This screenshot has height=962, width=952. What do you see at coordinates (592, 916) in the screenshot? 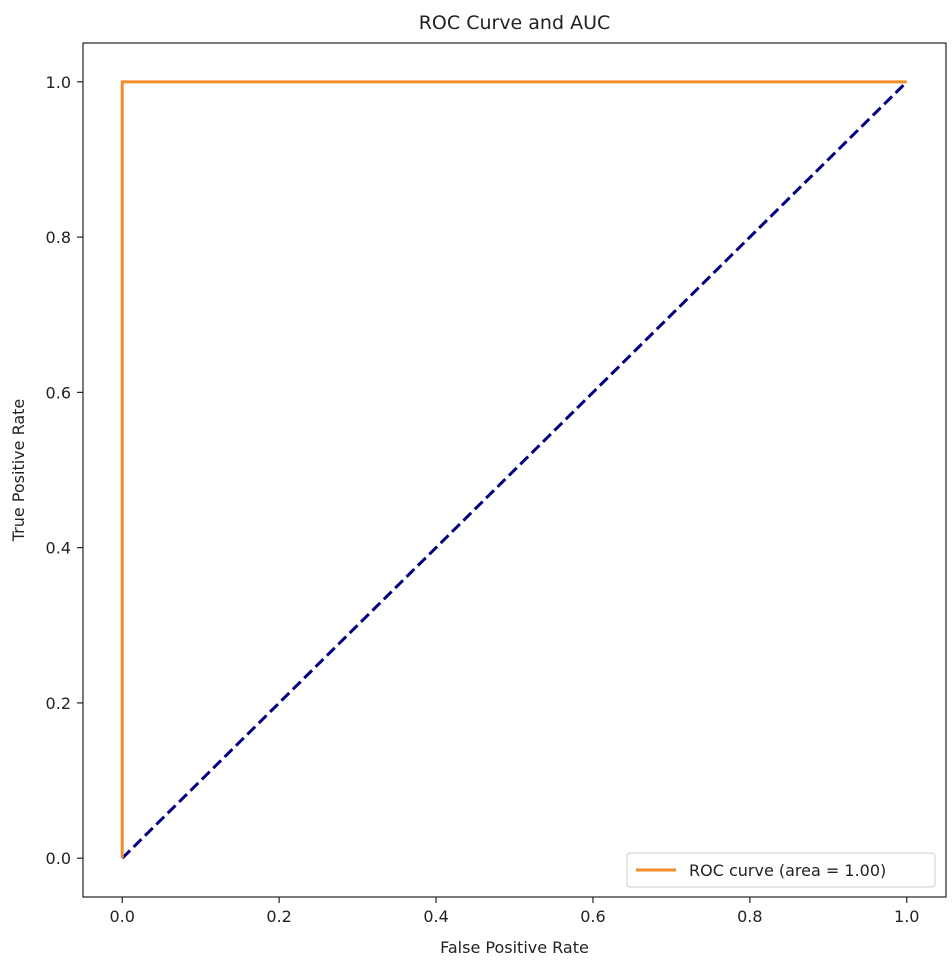
I see `x-tick-label: 0.6` at bounding box center [592, 916].